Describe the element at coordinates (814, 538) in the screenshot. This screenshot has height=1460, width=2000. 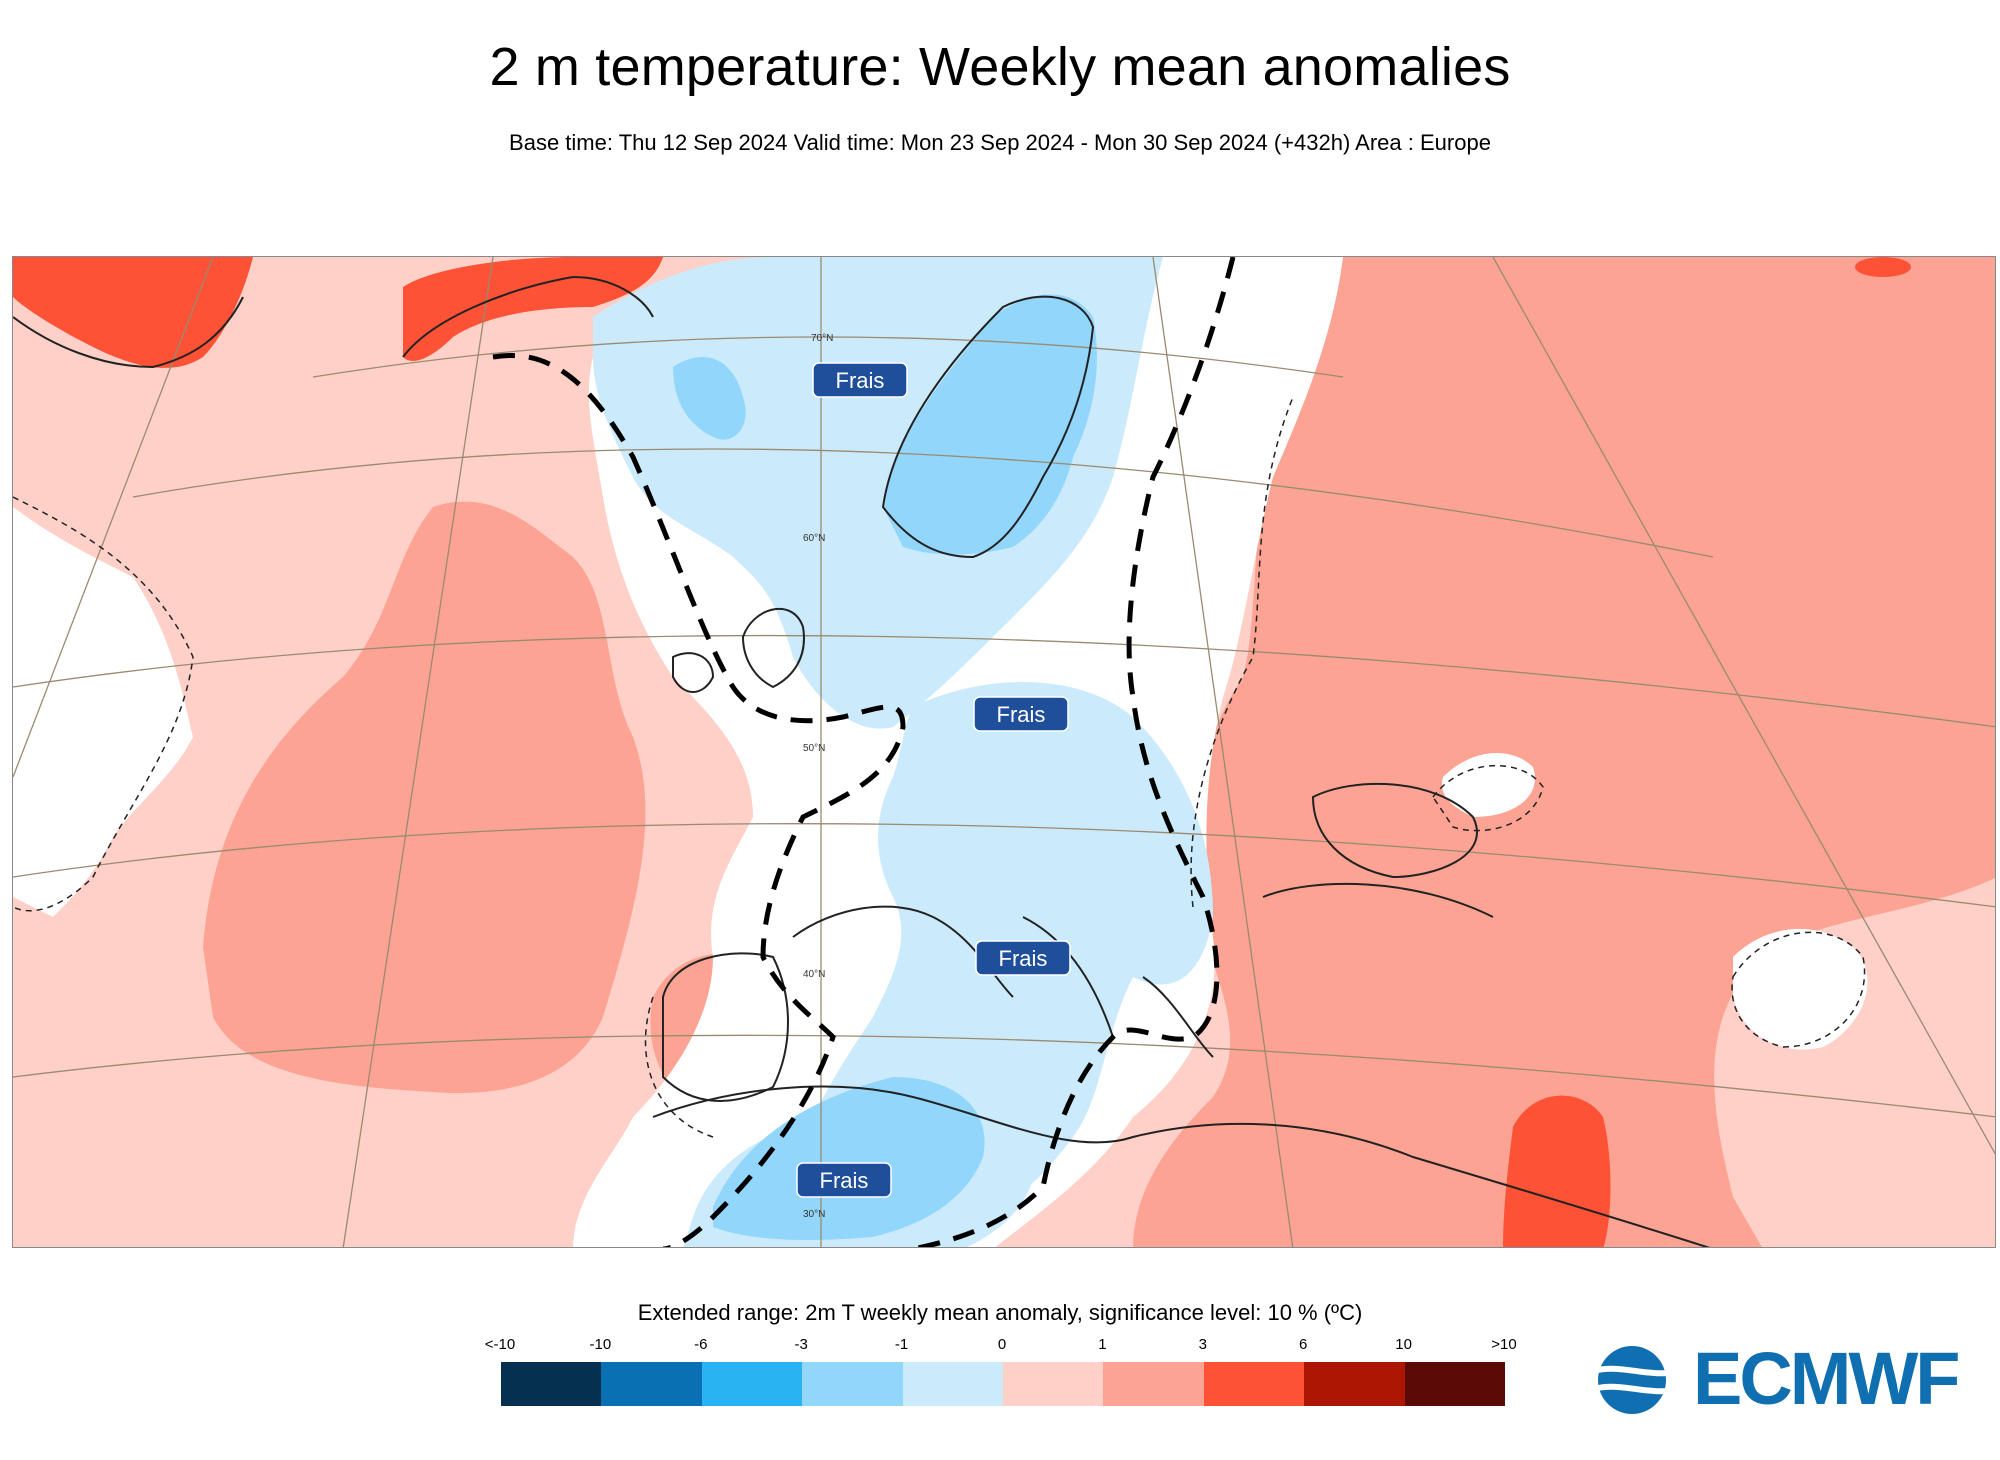
I see `lat-label-60: 60°N` at that location.